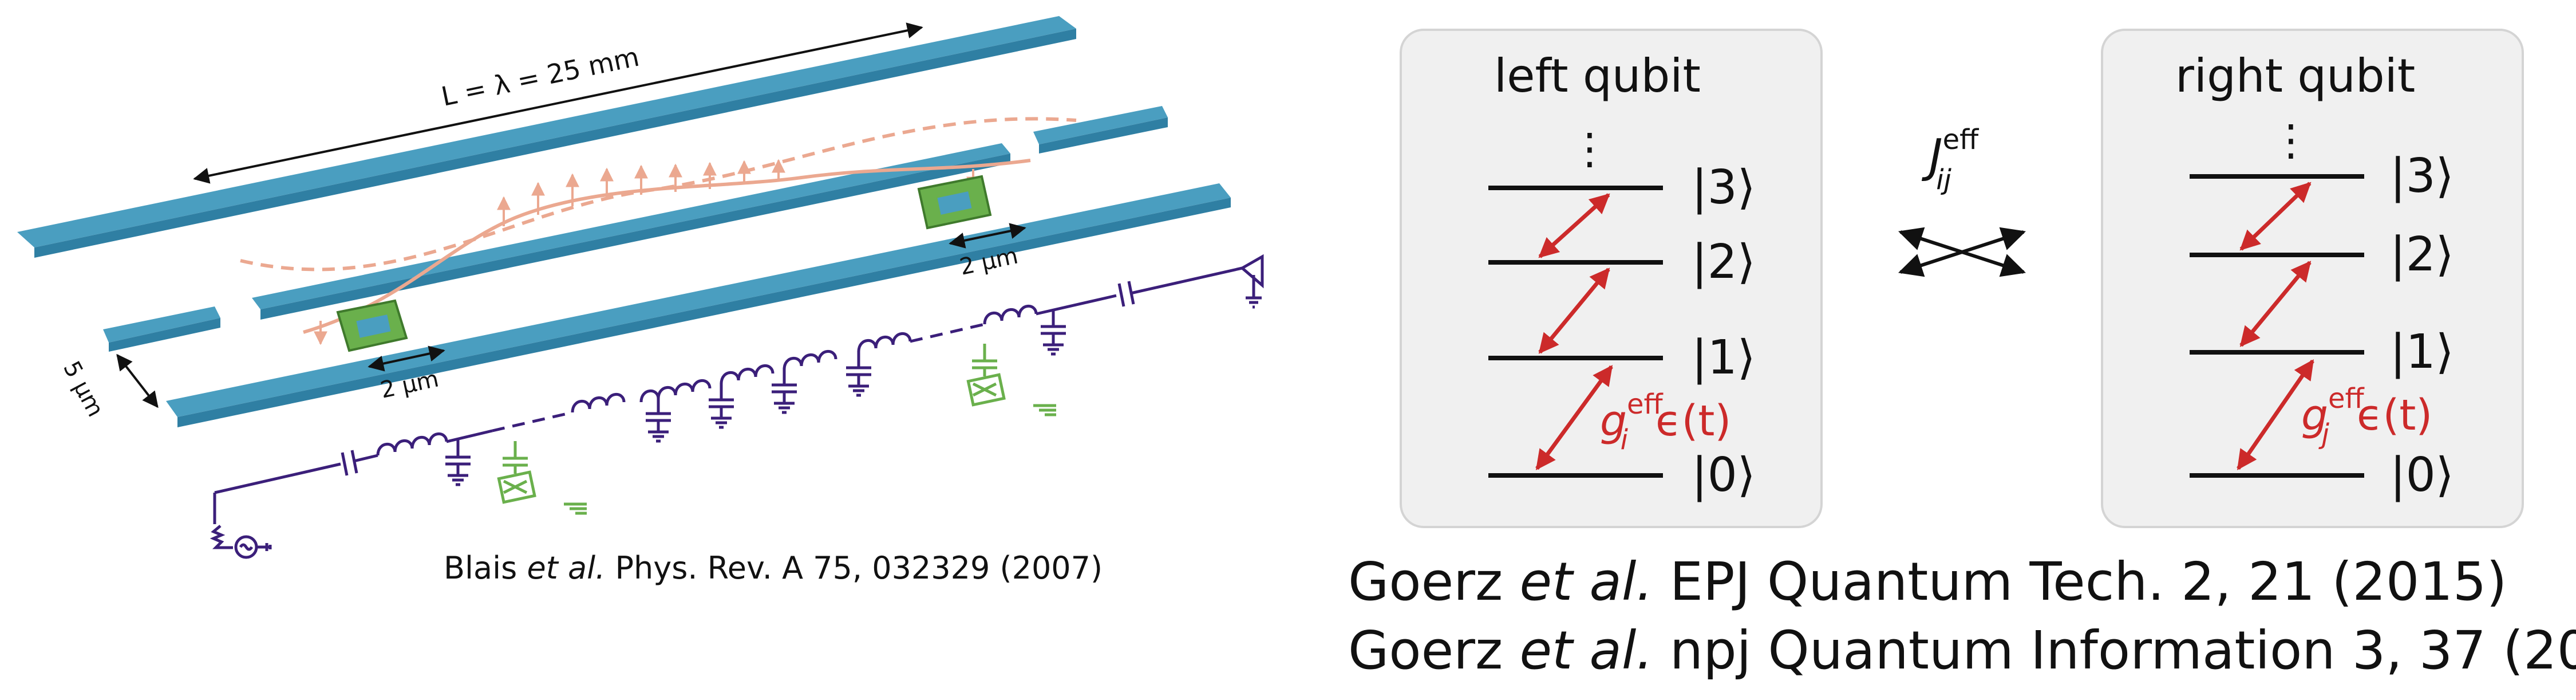 The width and height of the screenshot is (2576, 700). I want to click on center-conductor, so click(631, 226).